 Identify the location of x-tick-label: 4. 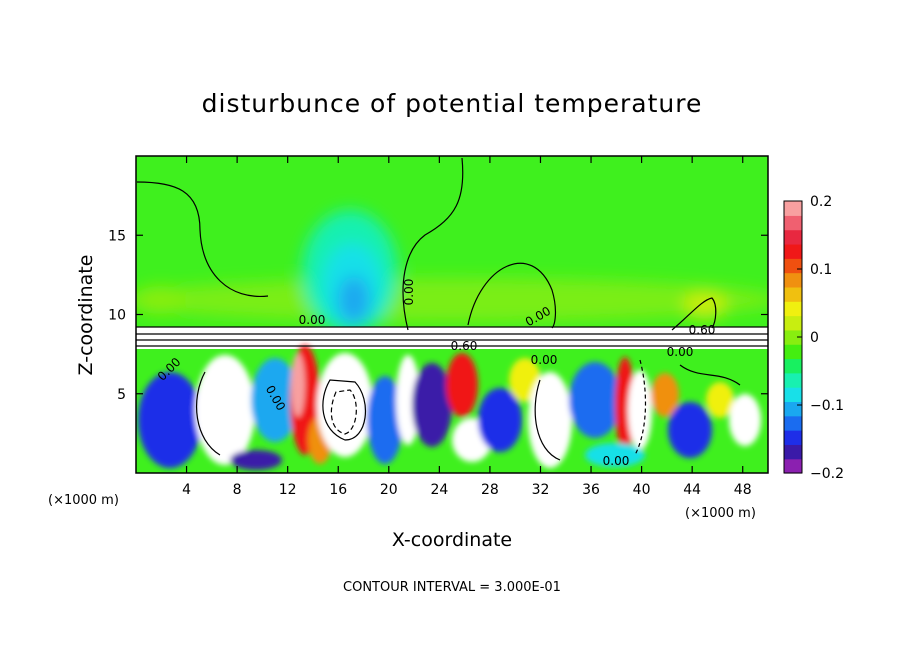
(186, 490).